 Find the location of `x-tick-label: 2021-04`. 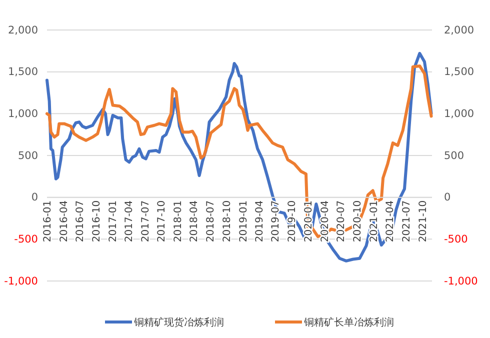

x-tick-label: 2021-04 is located at coordinates (390, 221).